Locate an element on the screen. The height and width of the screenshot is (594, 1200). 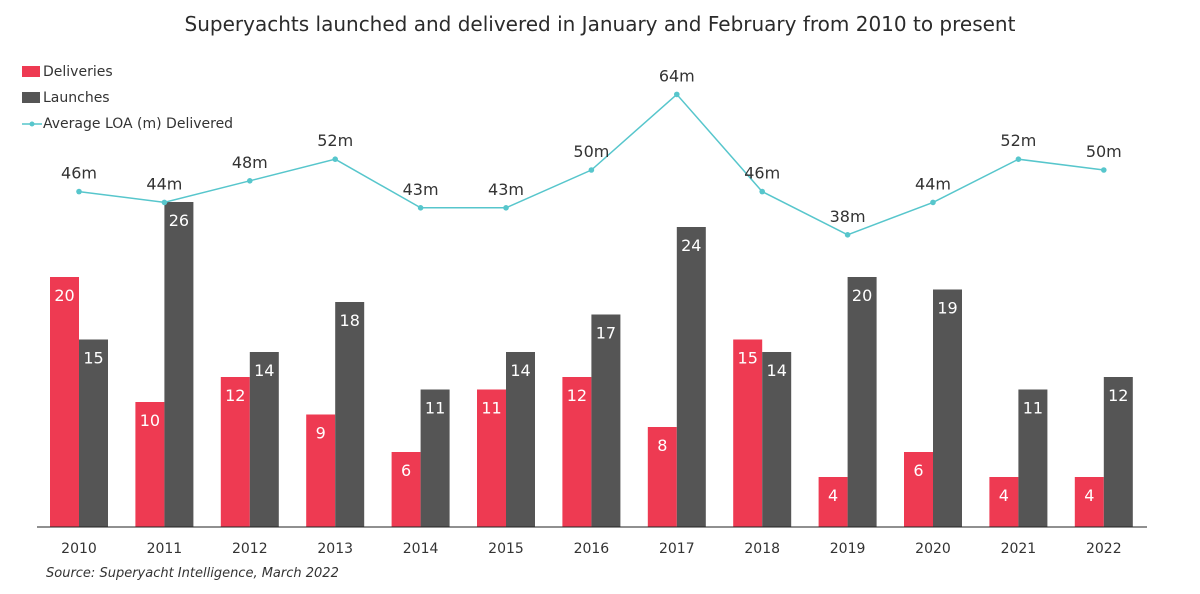
bar-label-deliveries-2020: 6 is located at coordinates (918, 470).